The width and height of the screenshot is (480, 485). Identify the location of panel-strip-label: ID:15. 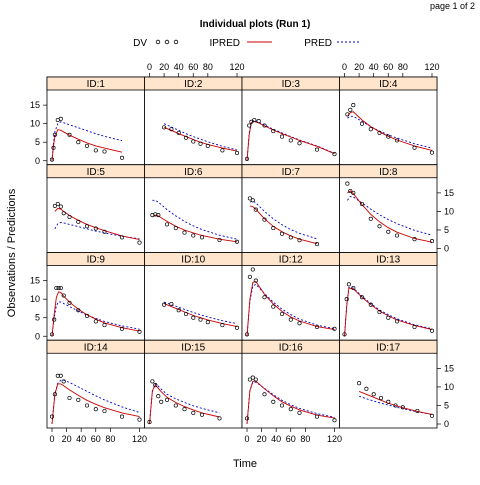
(193, 347).